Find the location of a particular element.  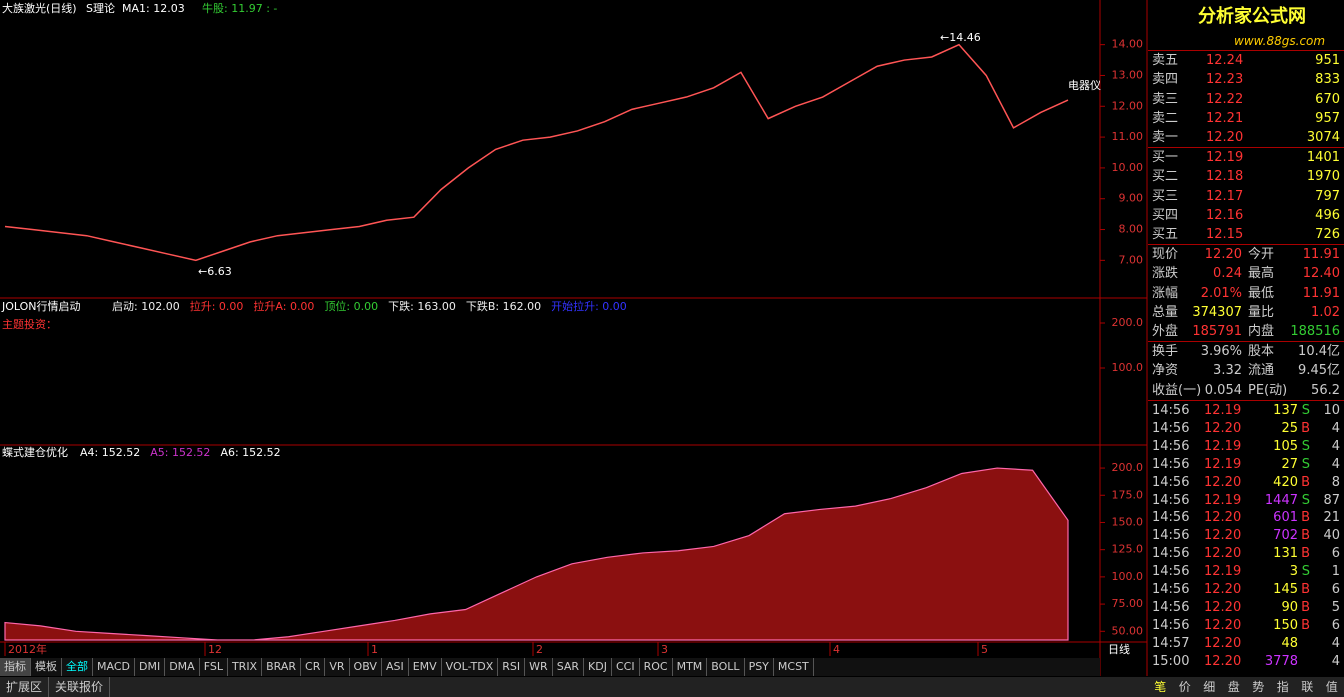

finance-value: 9.45亿 is located at coordinates (1319, 371).